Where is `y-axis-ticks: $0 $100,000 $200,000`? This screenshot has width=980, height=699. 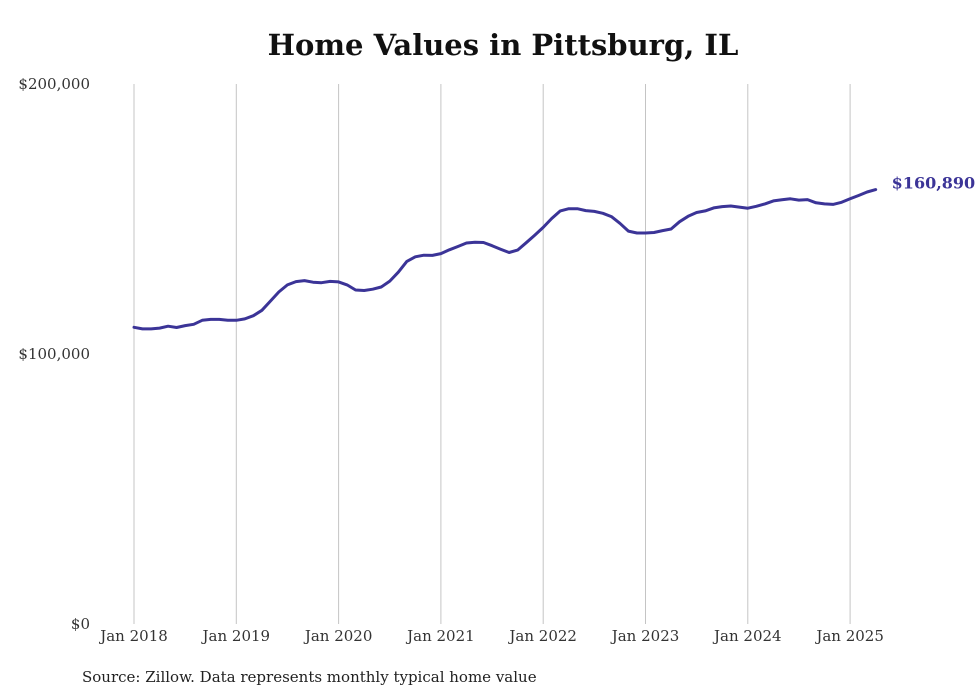
y-axis-ticks: $0 $100,000 $200,000 is located at coordinates (54, 354).